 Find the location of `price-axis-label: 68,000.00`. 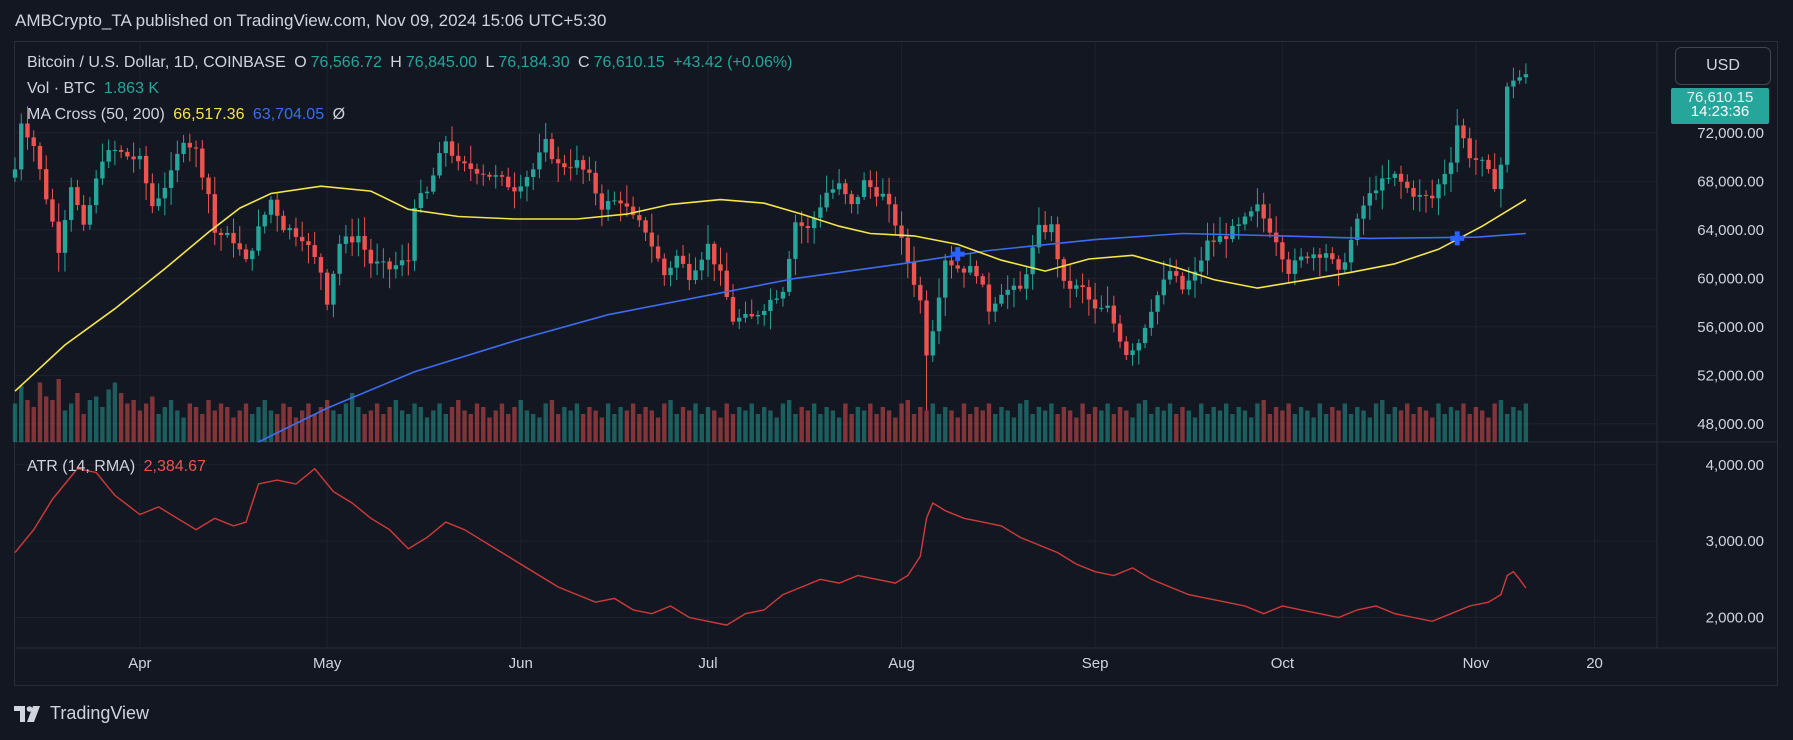

price-axis-label: 68,000.00 is located at coordinates (1730, 181).